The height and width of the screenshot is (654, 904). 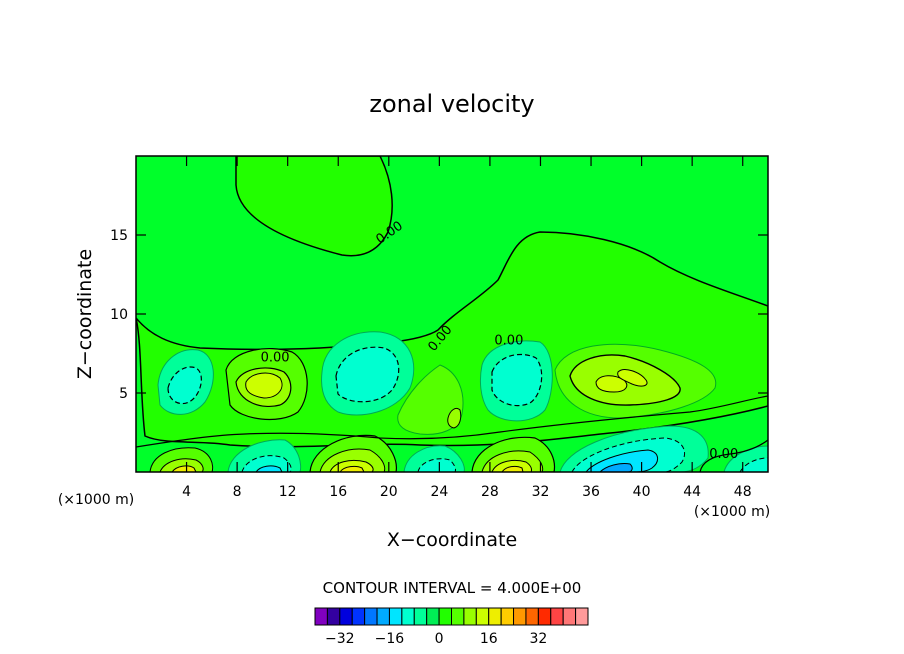 I want to click on colorbar: −32 −16 0 16 32, so click(x=451, y=627).